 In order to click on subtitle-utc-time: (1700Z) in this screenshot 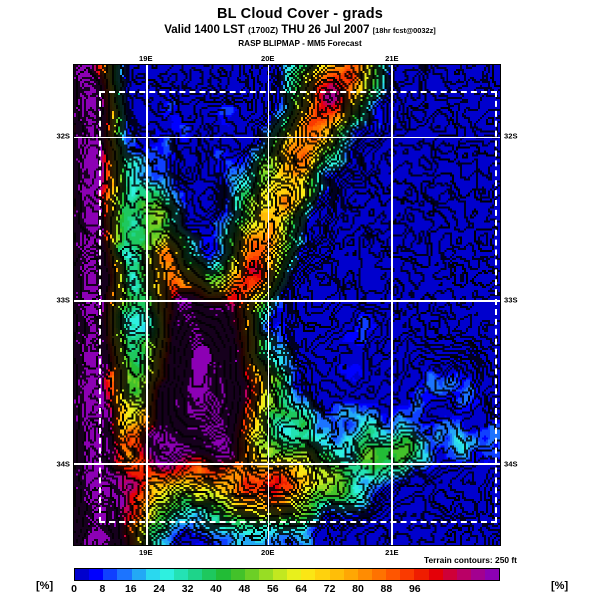, I will do `click(263, 30)`.